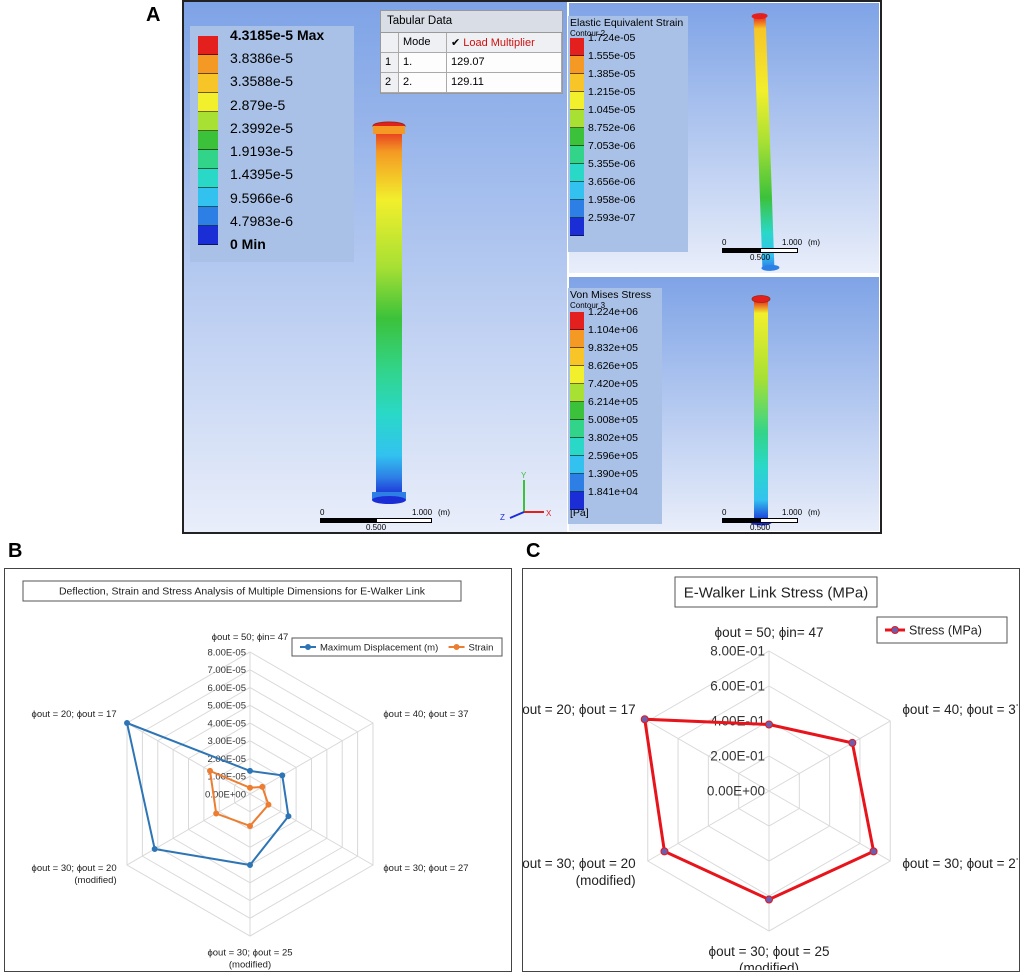  Describe the element at coordinates (737, 686) in the screenshot. I see `tick-label: 6.00E-01` at that location.